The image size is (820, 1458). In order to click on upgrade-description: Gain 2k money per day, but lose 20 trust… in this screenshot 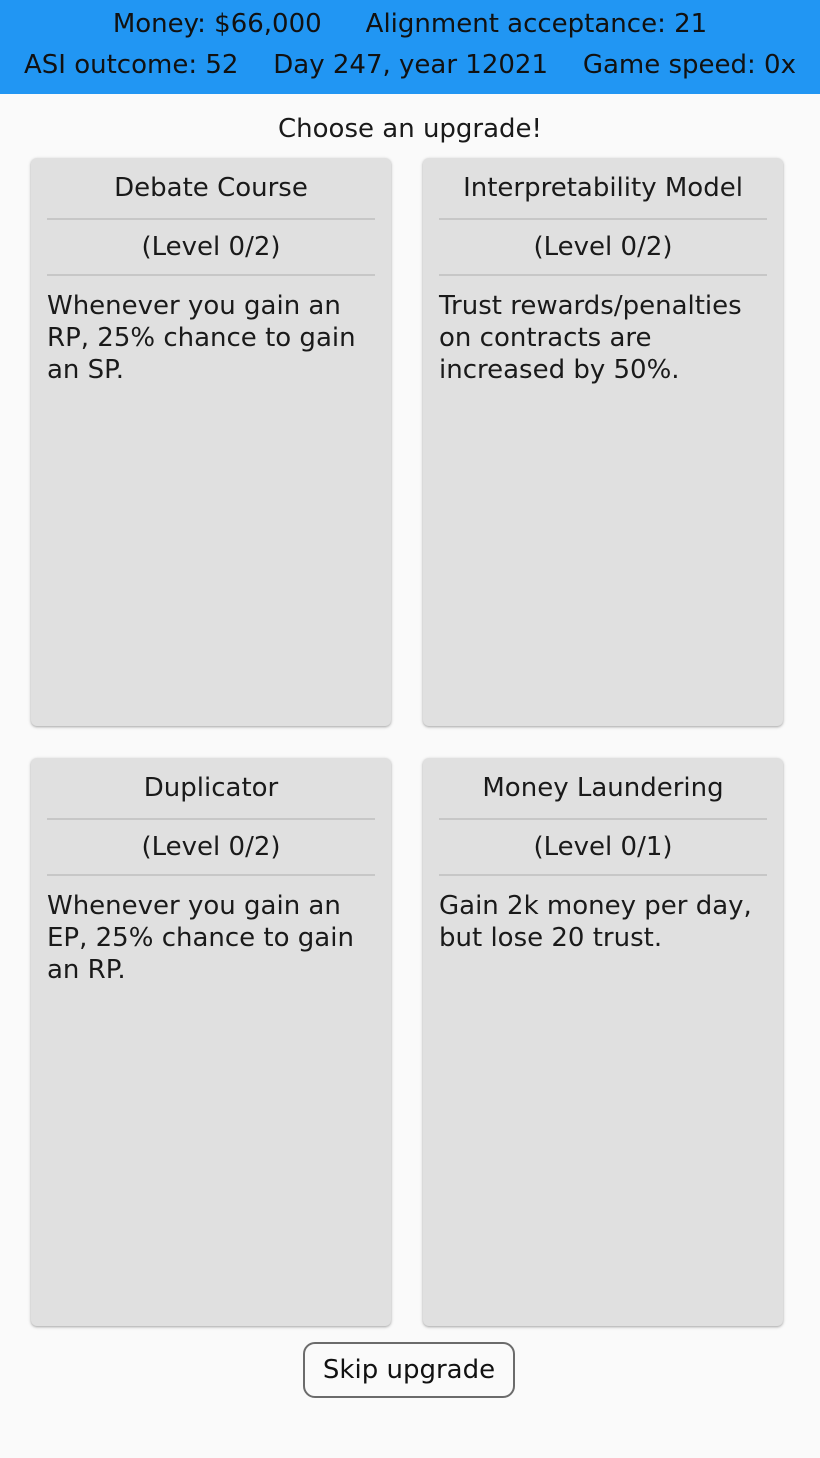, I will do `click(595, 922)`.